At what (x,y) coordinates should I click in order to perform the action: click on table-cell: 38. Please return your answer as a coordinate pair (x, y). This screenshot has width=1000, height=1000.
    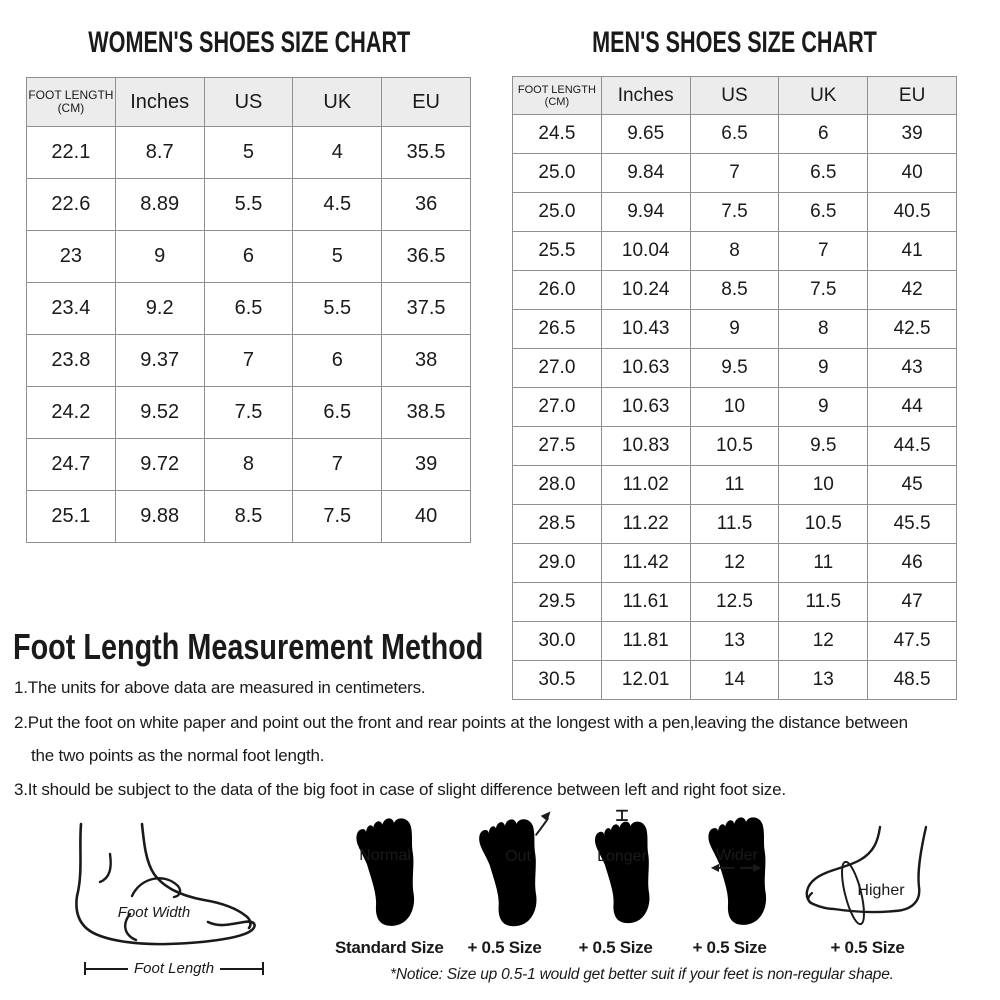
    Looking at the image, I should click on (426, 360).